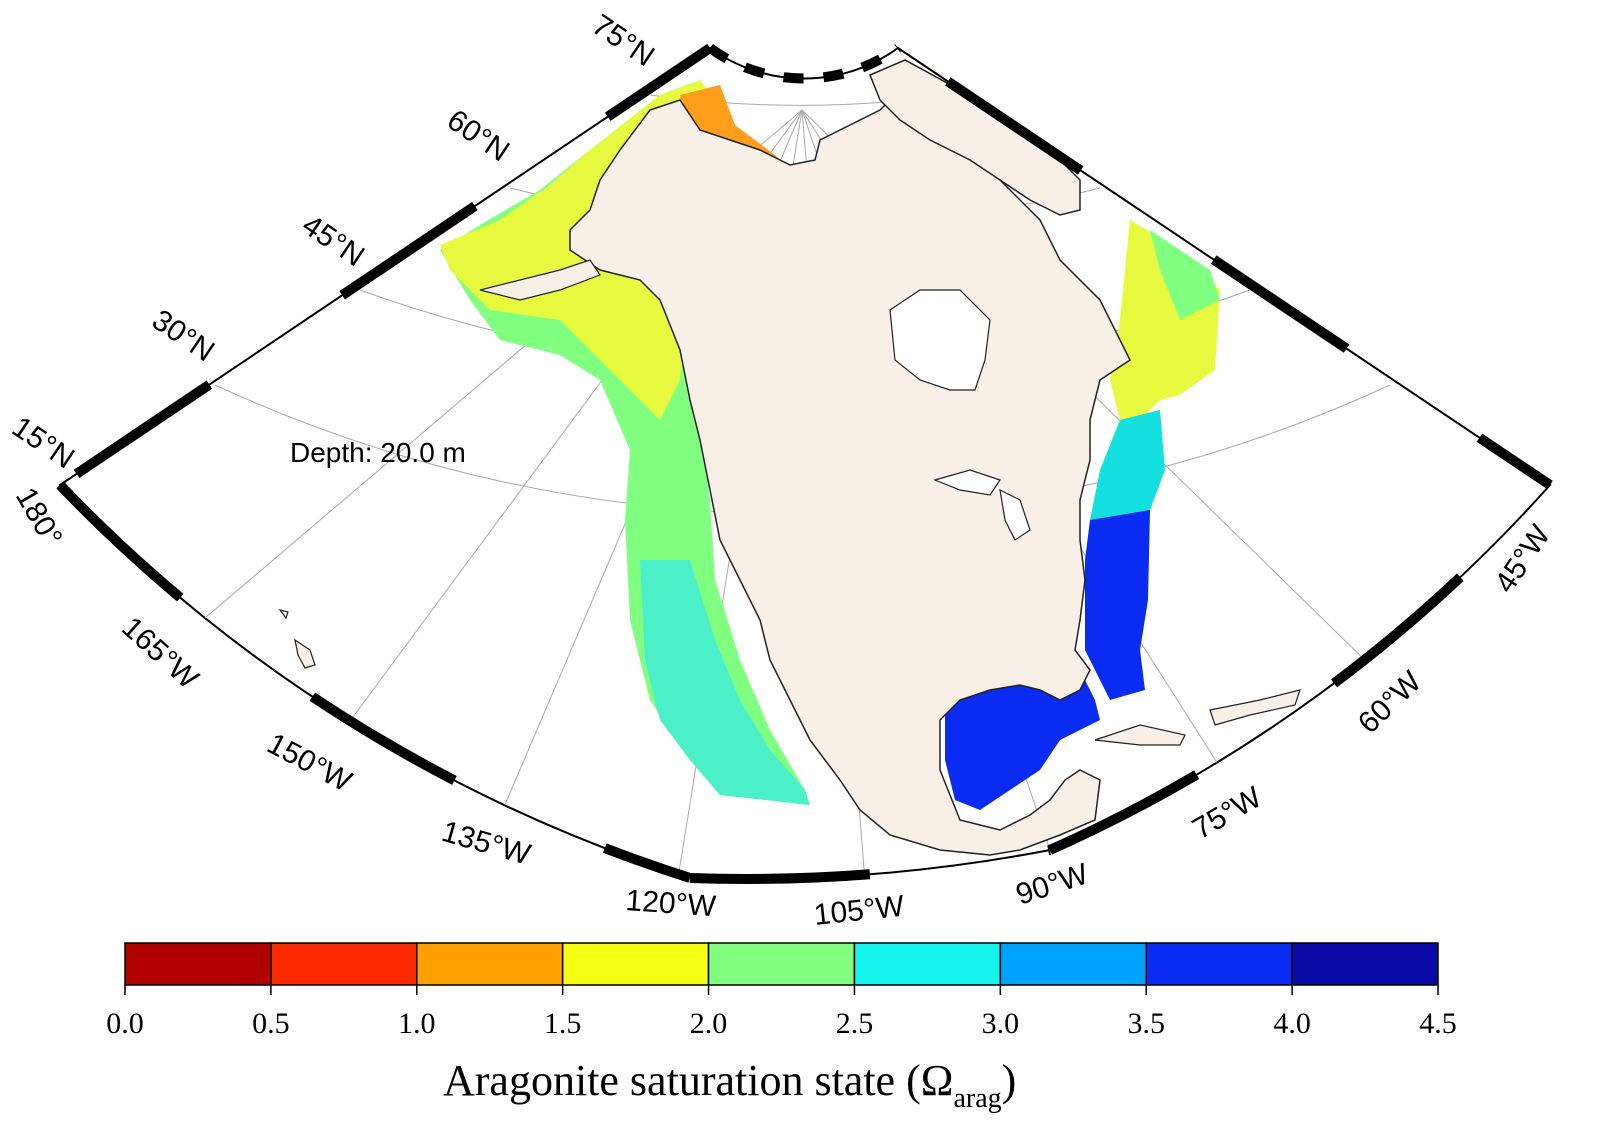 This screenshot has width=1600, height=1147. What do you see at coordinates (297, 639) in the screenshot?
I see `hawaii-islands` at bounding box center [297, 639].